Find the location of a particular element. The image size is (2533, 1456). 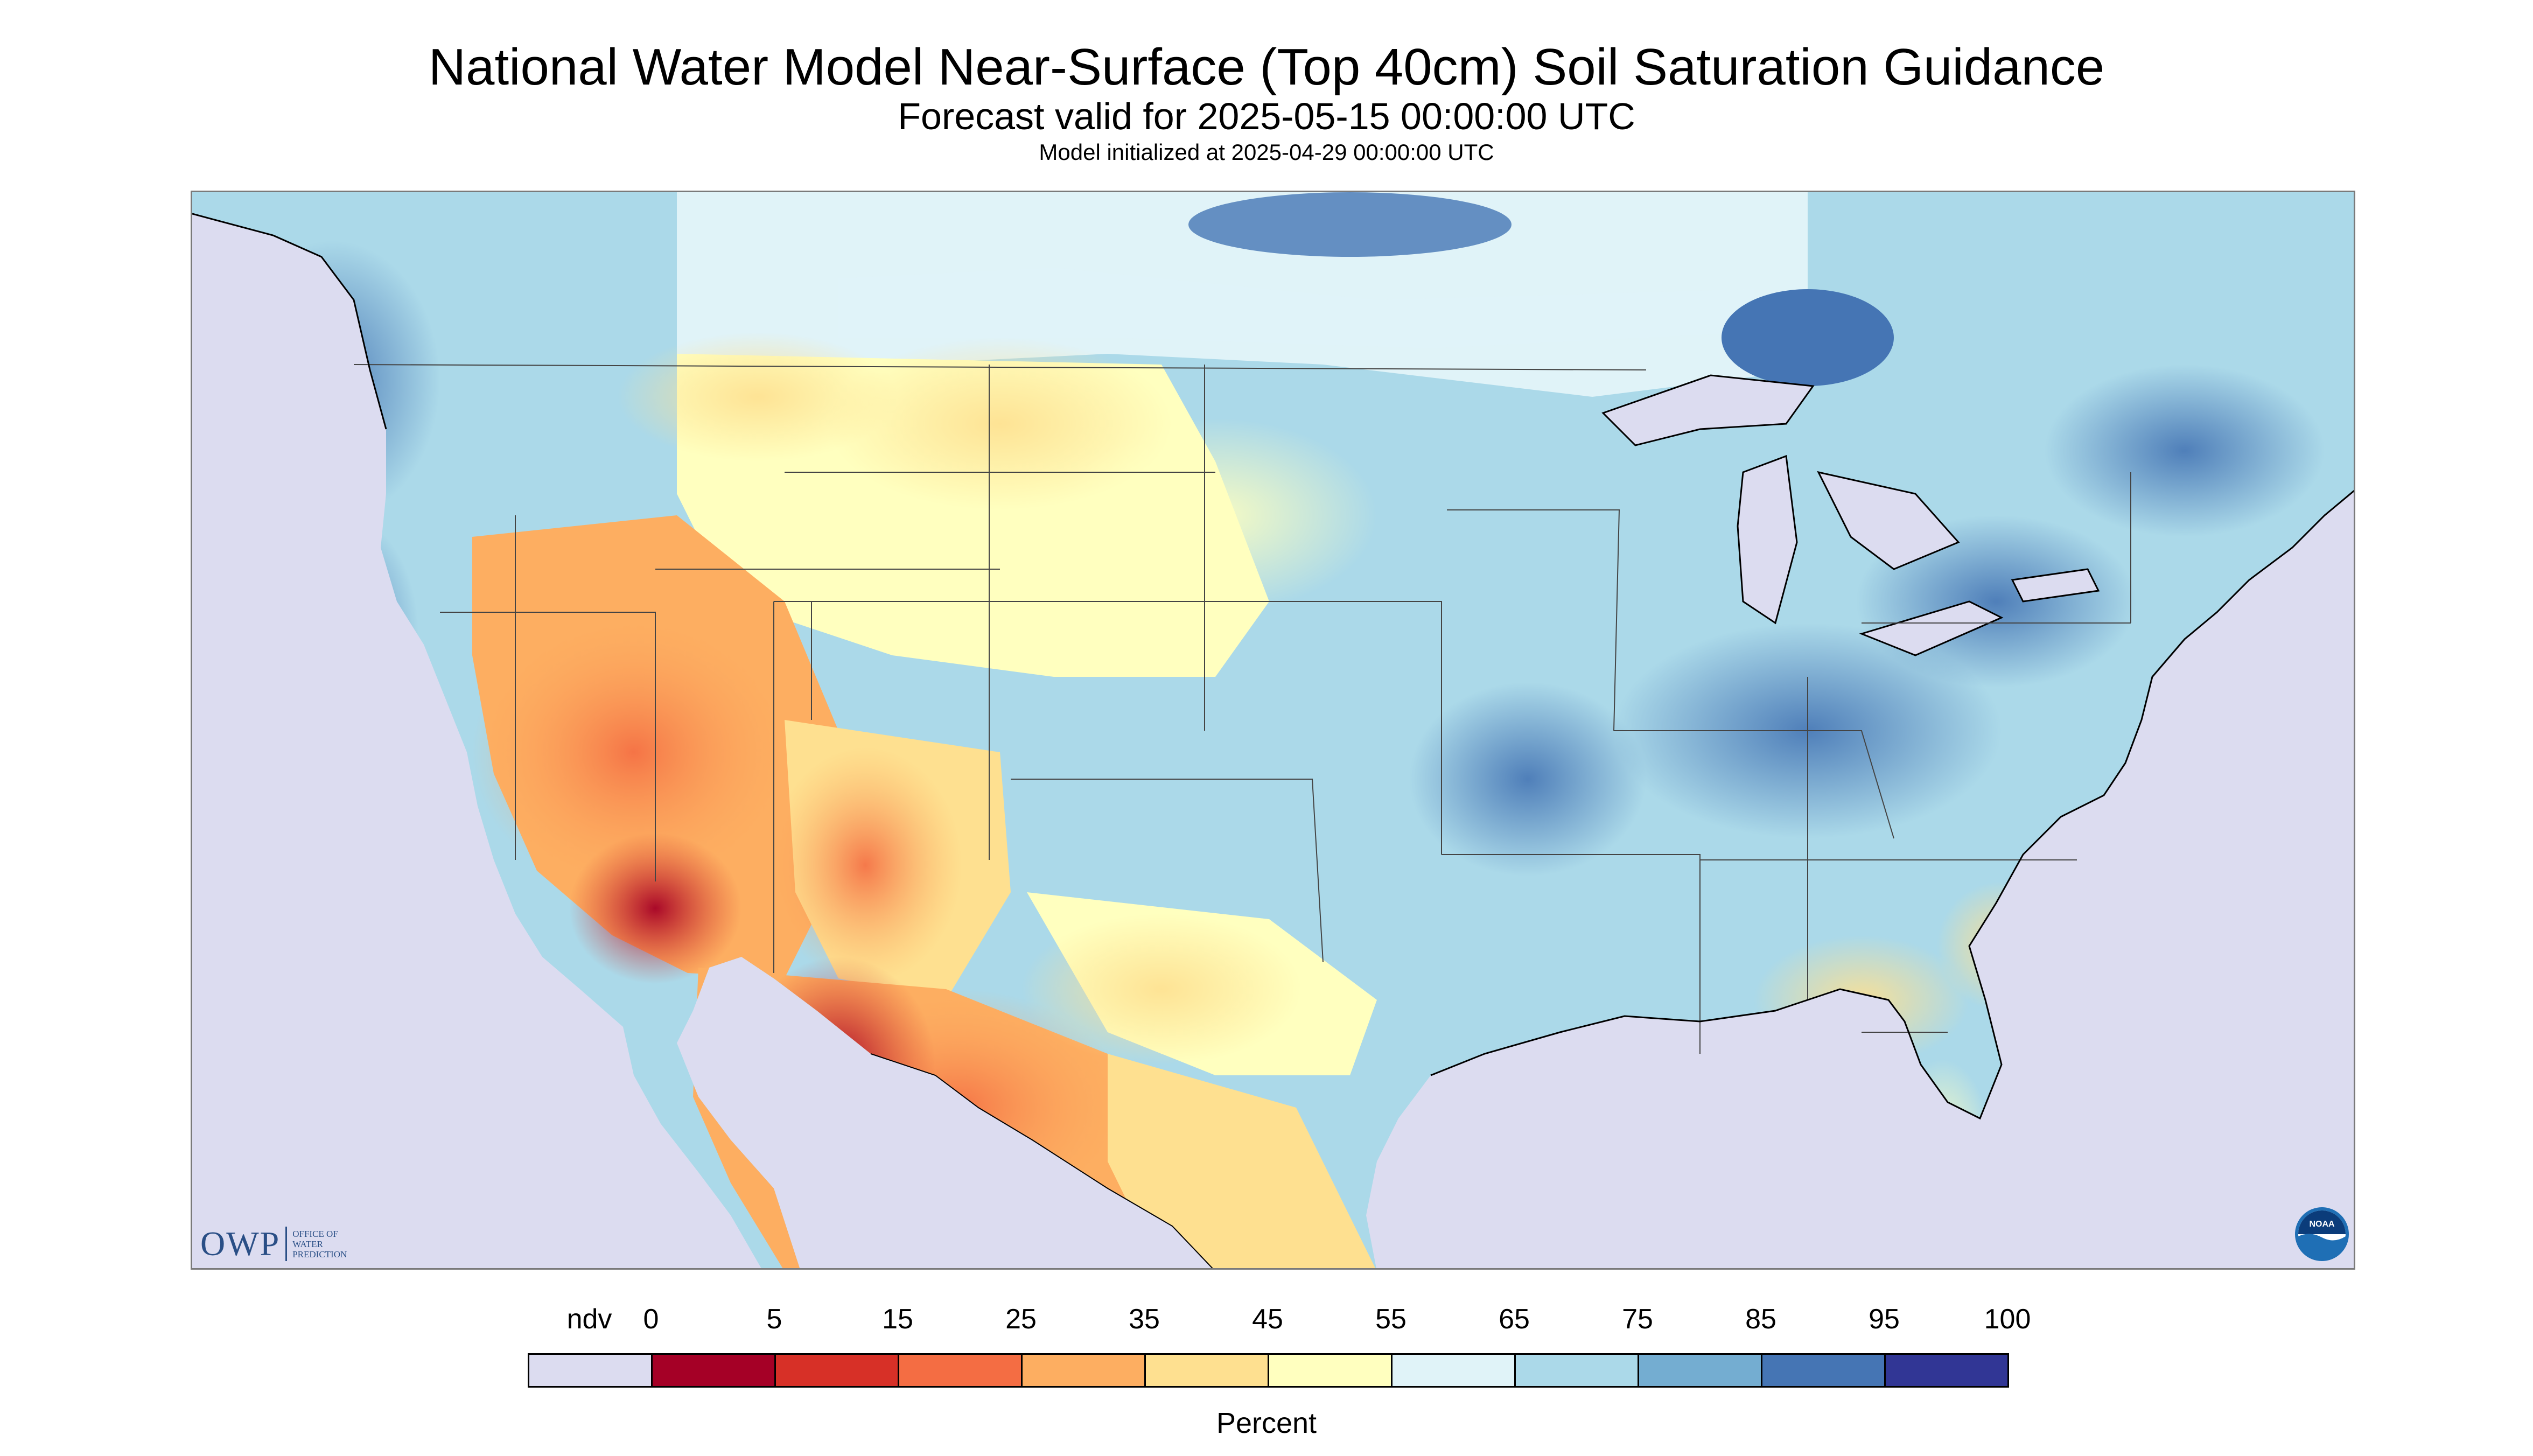

legend-title: Percent is located at coordinates (1266, 1423).